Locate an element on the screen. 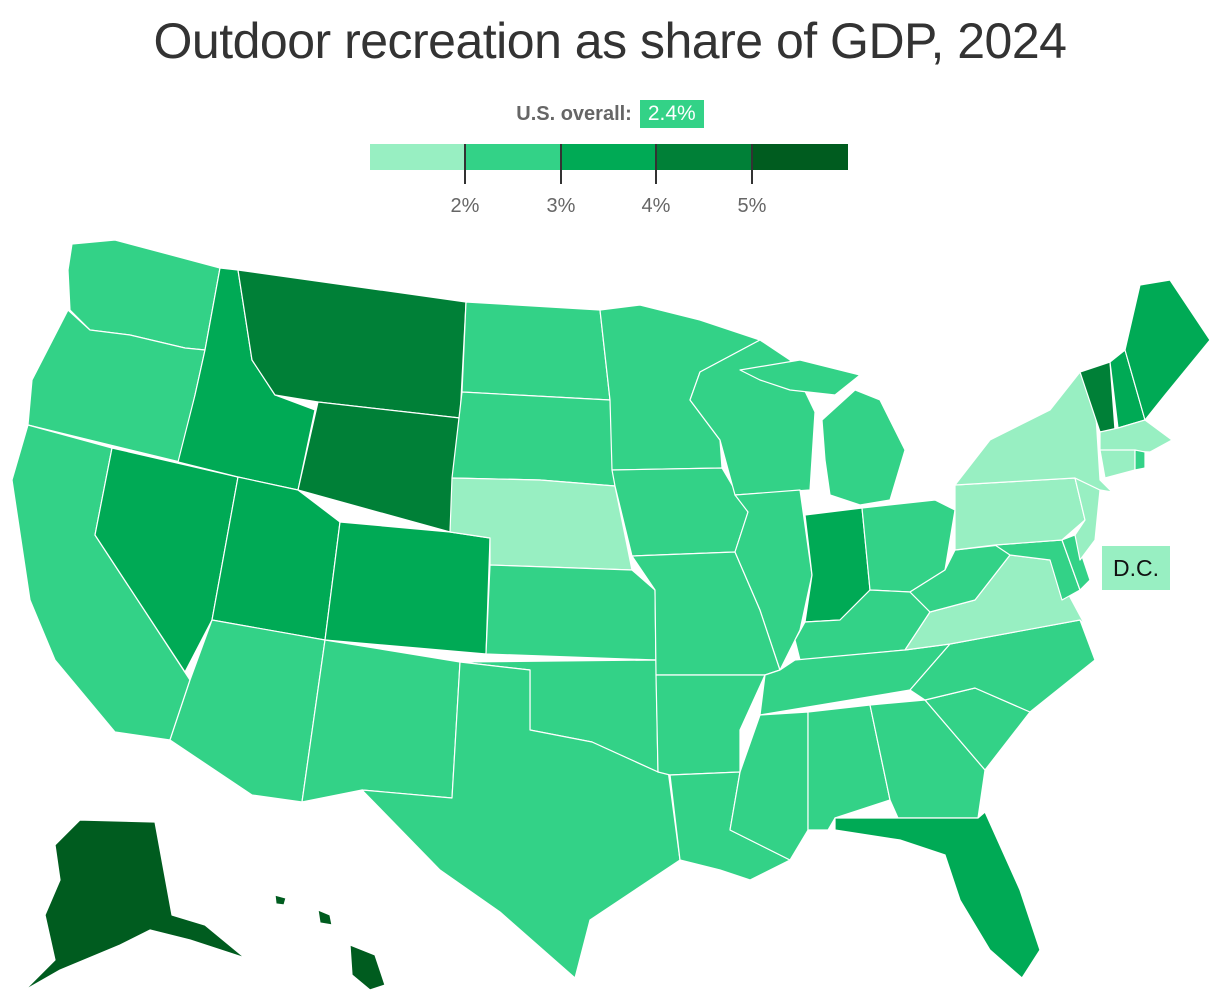  legend-tick-label: 2% is located at coordinates (465, 206).